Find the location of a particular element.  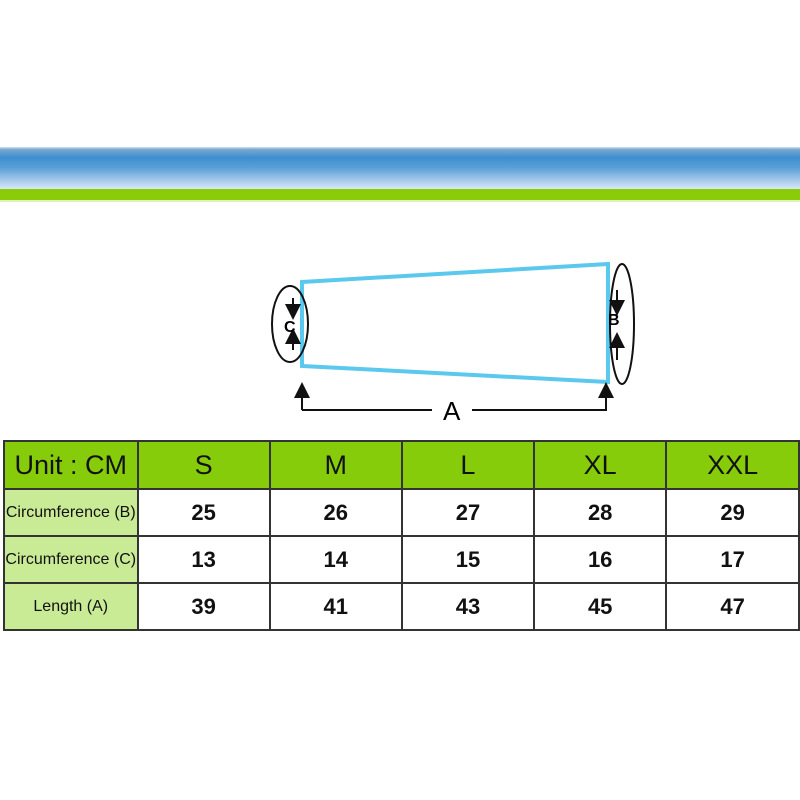

table-cell: 47 is located at coordinates (732, 606).